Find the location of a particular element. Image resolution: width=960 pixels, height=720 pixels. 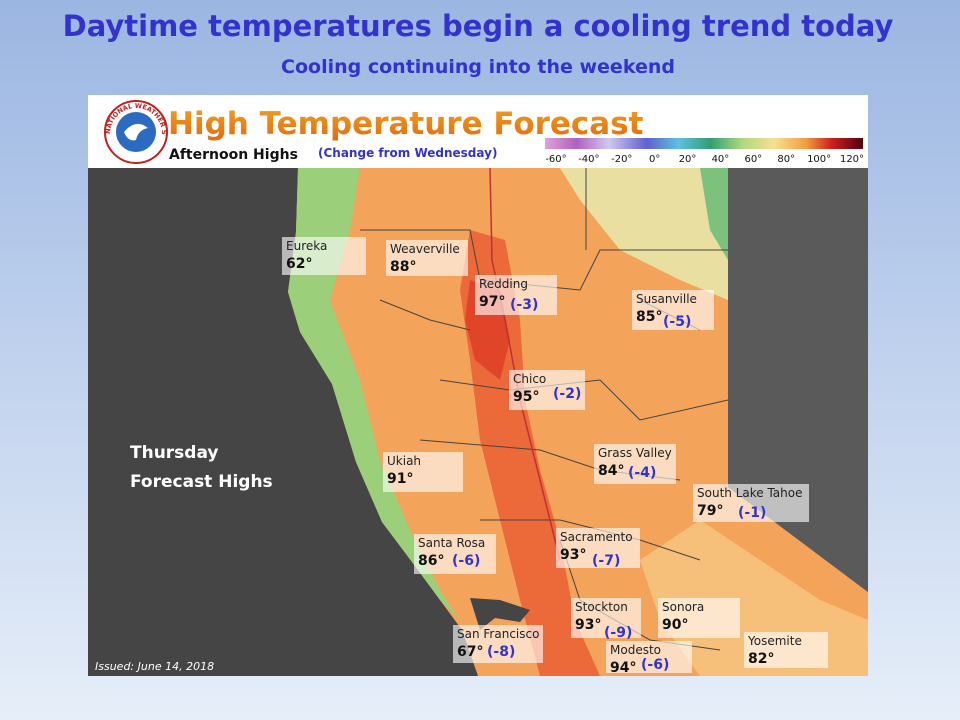

city-name: Yosemite is located at coordinates (774, 641).